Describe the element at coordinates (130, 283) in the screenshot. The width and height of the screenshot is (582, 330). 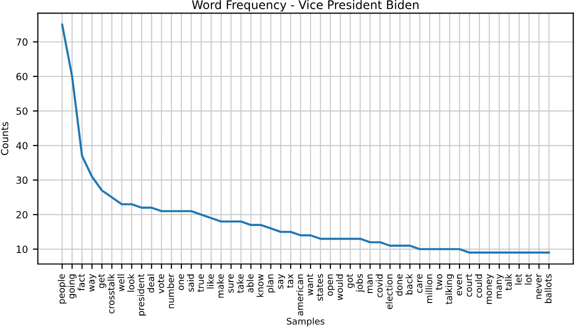
I see `x-tick-label: look` at that location.